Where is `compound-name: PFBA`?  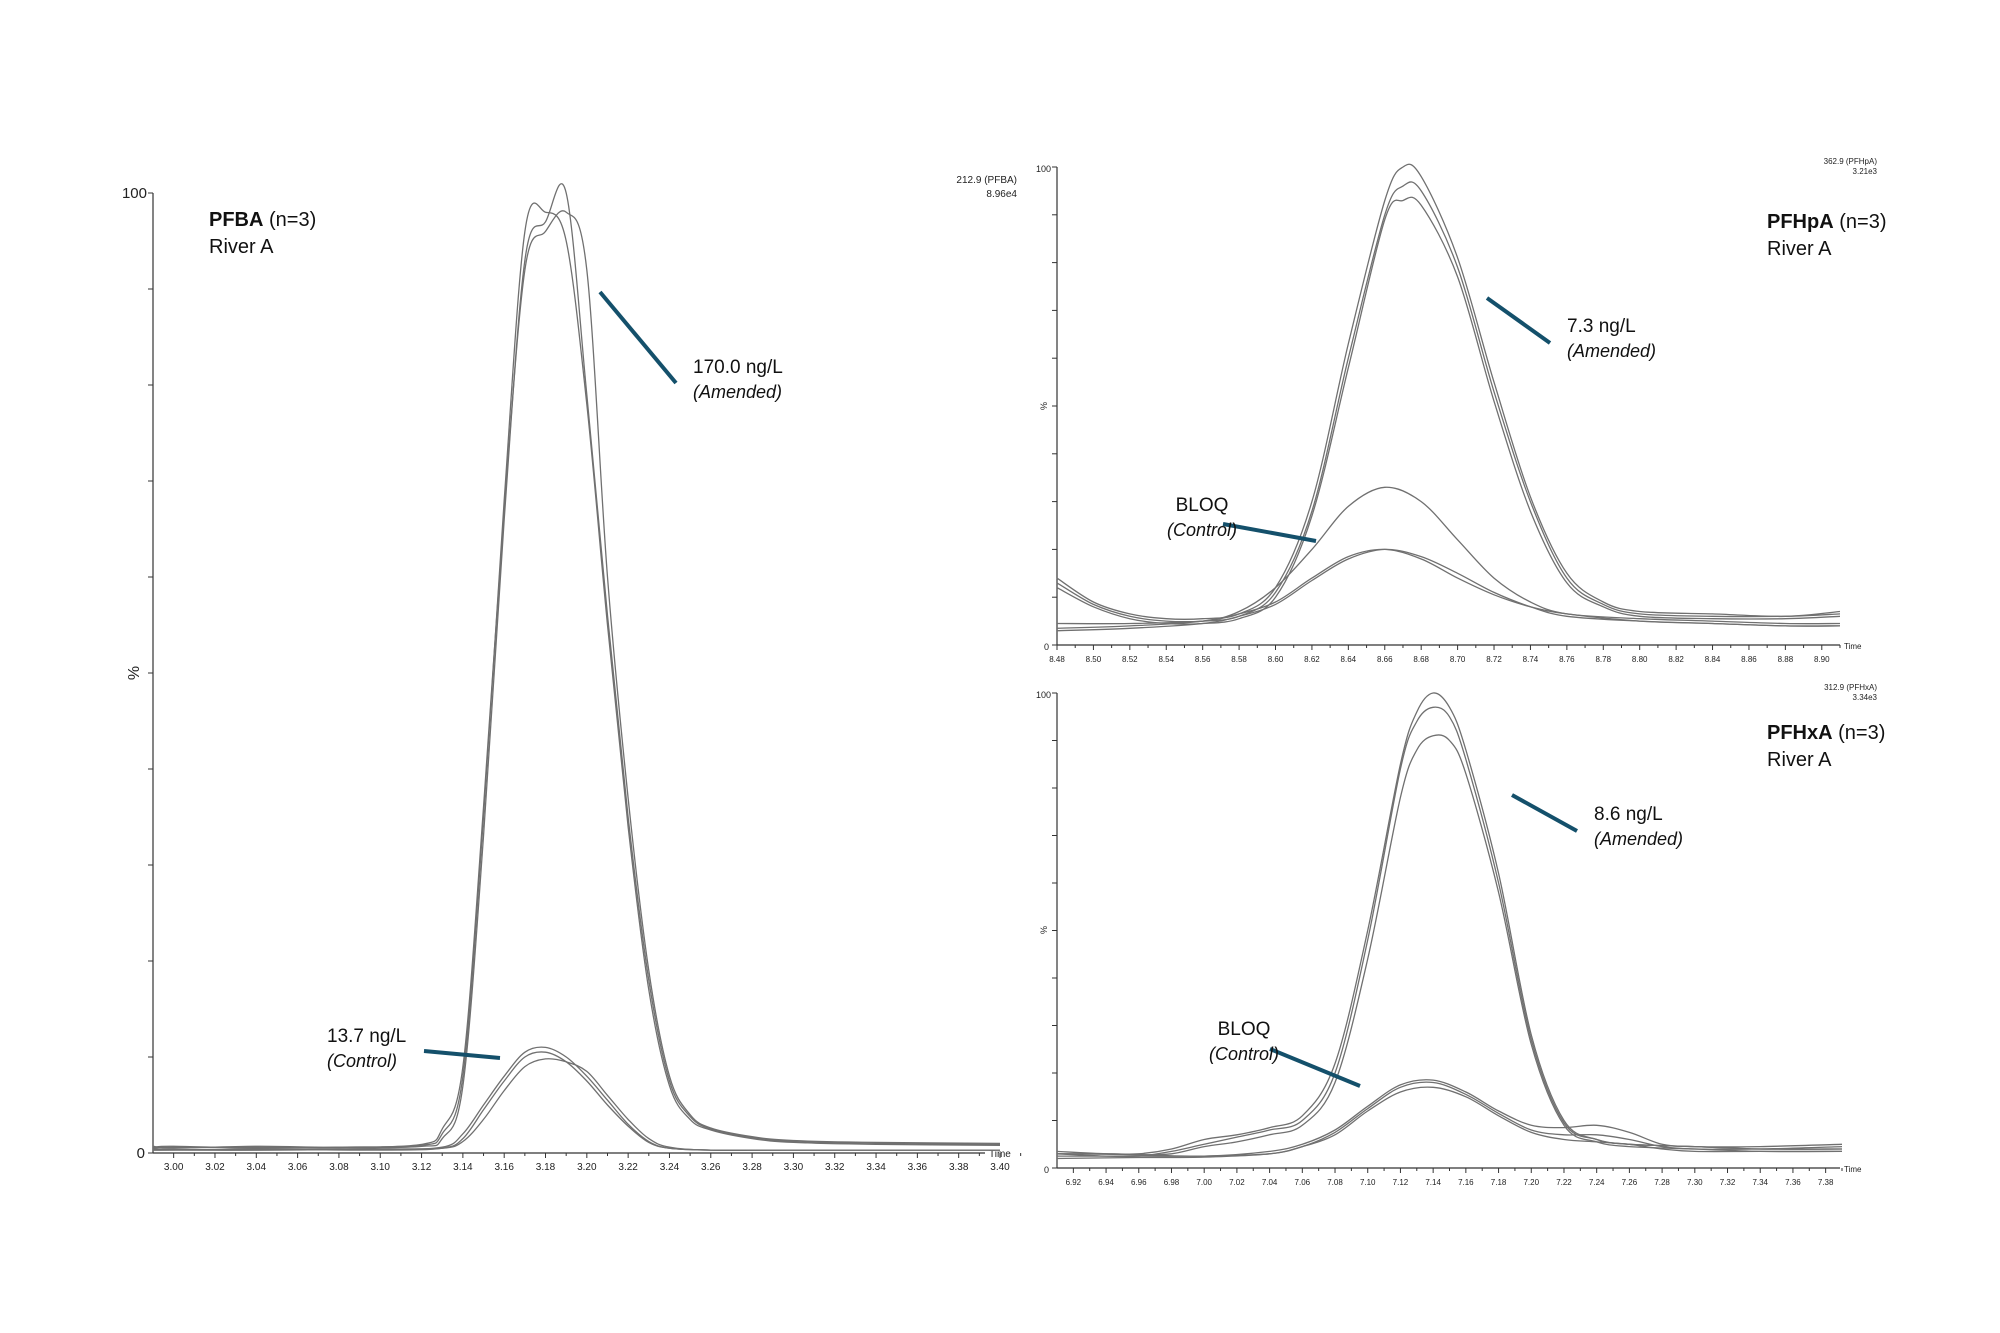
compound-name: PFBA is located at coordinates (236, 220).